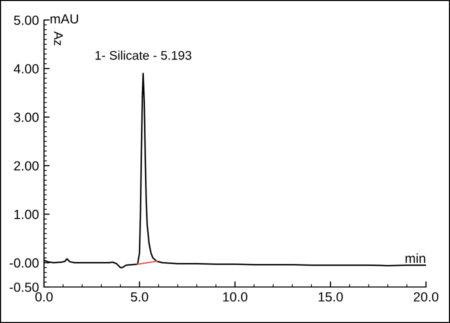  I want to click on annotation: Az, so click(58, 38).